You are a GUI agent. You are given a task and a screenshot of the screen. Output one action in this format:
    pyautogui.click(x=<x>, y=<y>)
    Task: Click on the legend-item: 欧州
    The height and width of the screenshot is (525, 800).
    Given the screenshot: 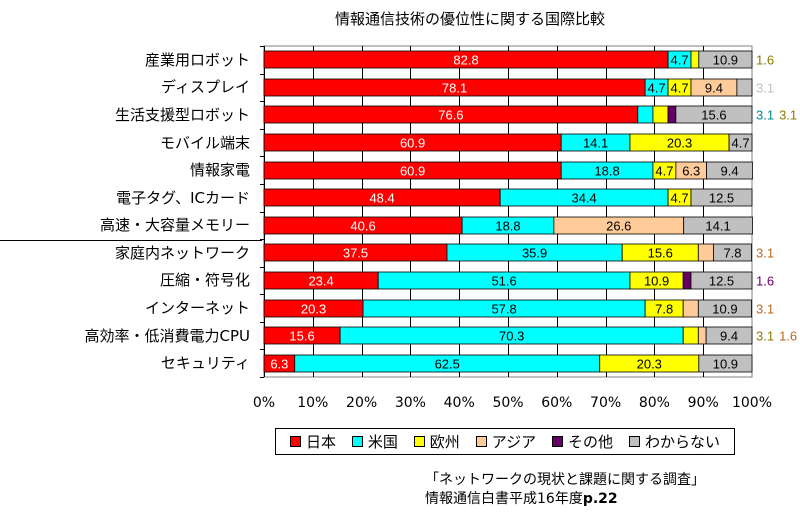 What is the action you would take?
    pyautogui.click(x=436, y=441)
    